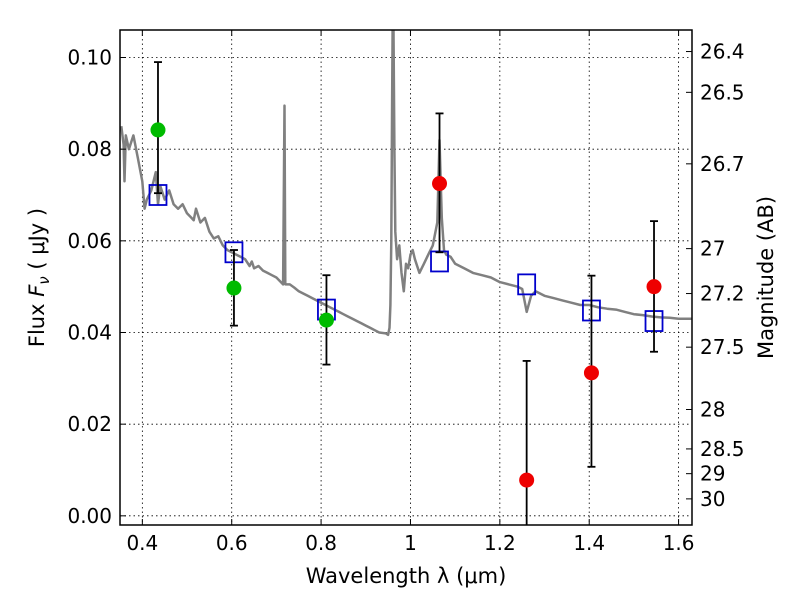 This screenshot has height=600, width=800. Describe the element at coordinates (722, 164) in the screenshot. I see `mag-tick-label: 26.7` at that location.